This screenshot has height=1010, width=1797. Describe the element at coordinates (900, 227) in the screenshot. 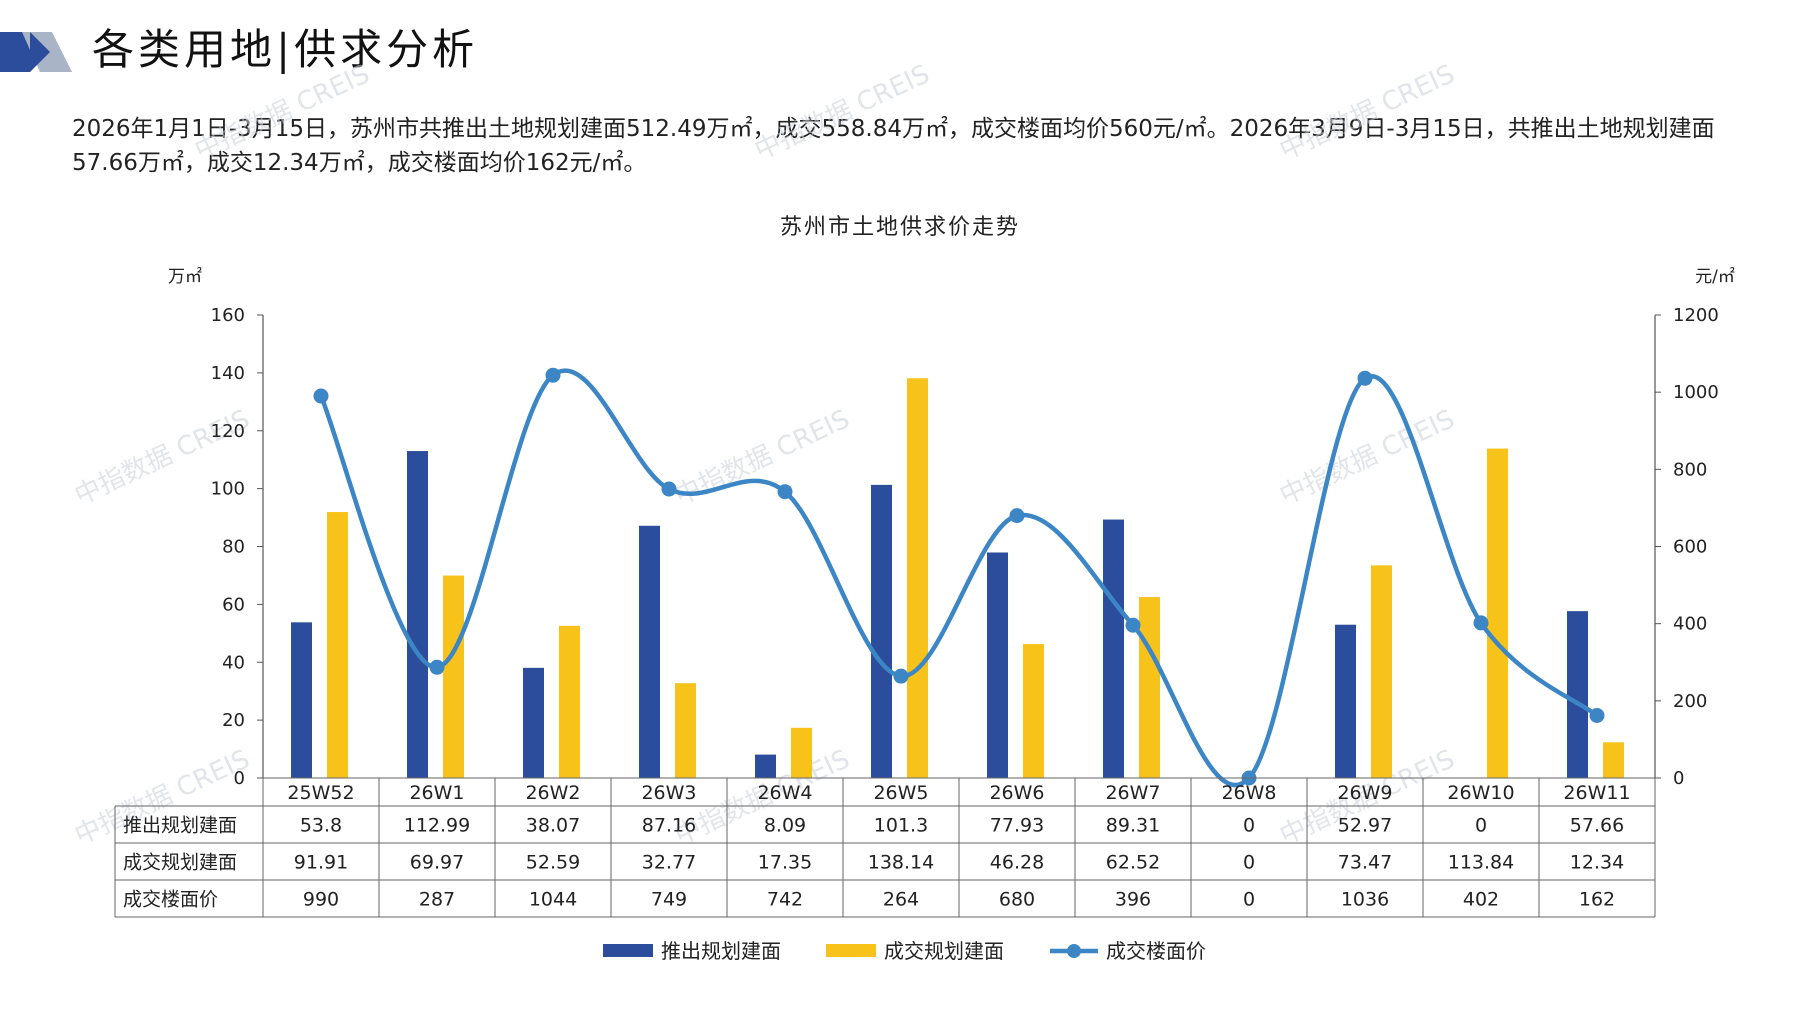

I see `chart-title: 苏州市土地供求价走势` at that location.